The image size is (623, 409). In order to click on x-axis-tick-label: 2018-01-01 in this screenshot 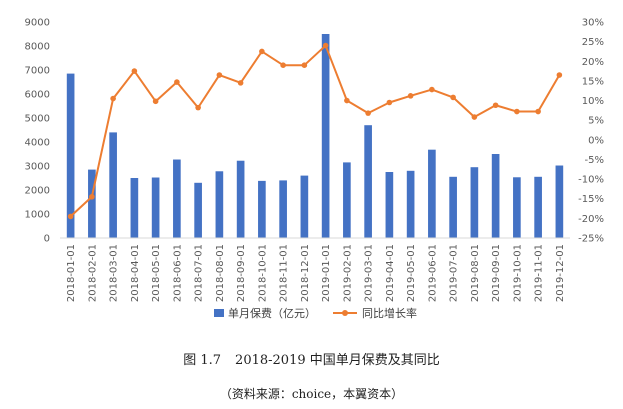, I will do `click(71, 273)`.